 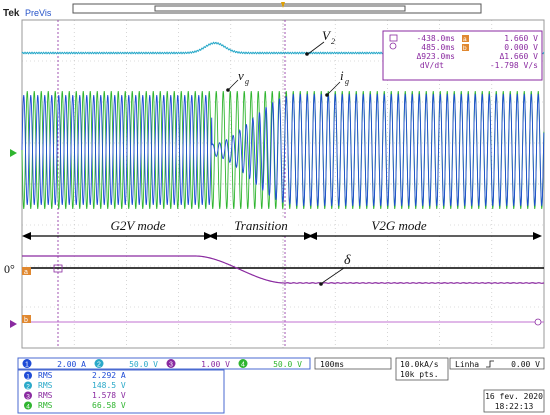 I want to click on record-position-bar, so click(x=277, y=8).